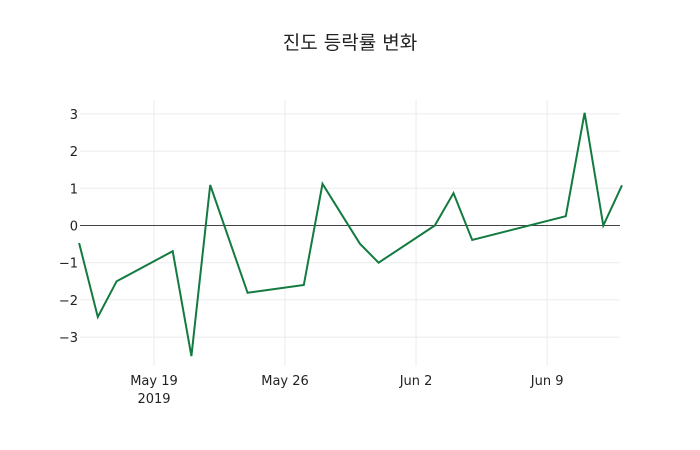 The height and width of the screenshot is (450, 700). What do you see at coordinates (74, 227) in the screenshot?
I see `y-tick-label: 0` at bounding box center [74, 227].